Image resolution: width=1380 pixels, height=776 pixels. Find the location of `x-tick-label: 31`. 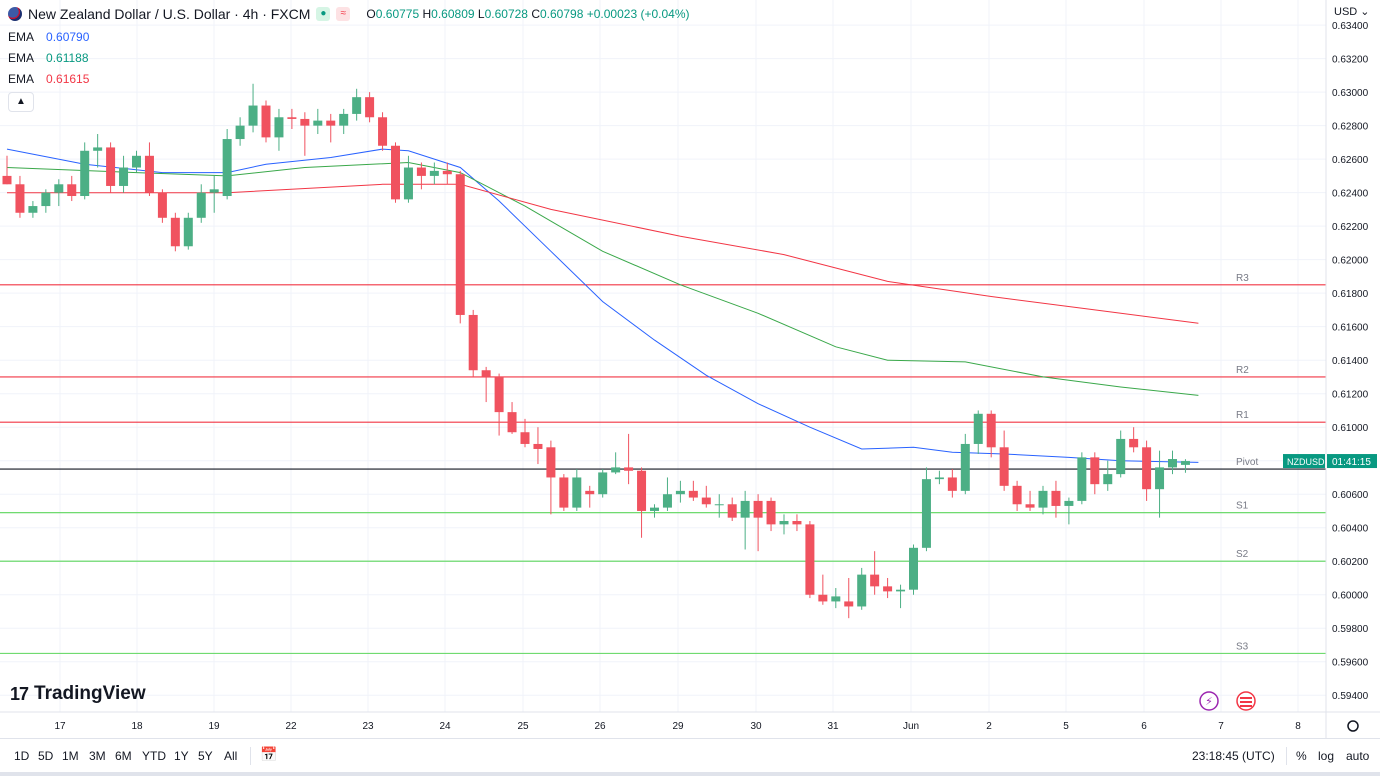

x-tick-label: 31 is located at coordinates (833, 726).